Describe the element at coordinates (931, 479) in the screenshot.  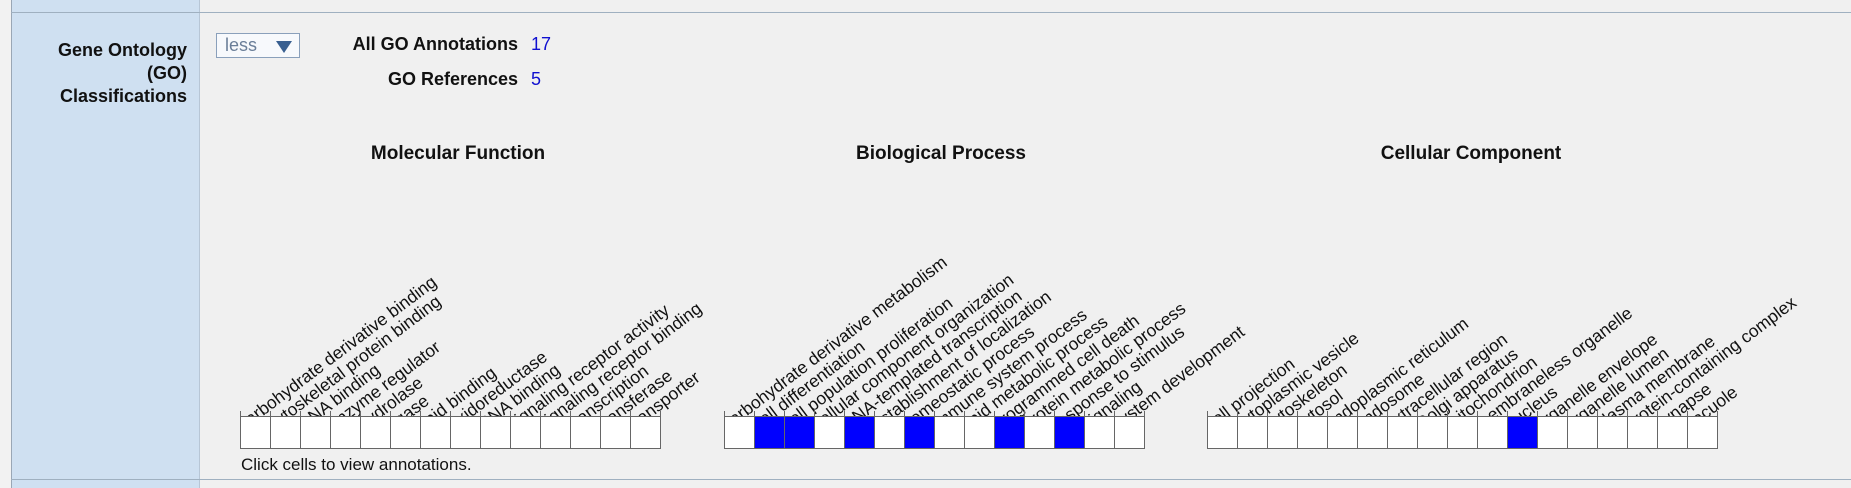
I see `bottom-divider` at that location.